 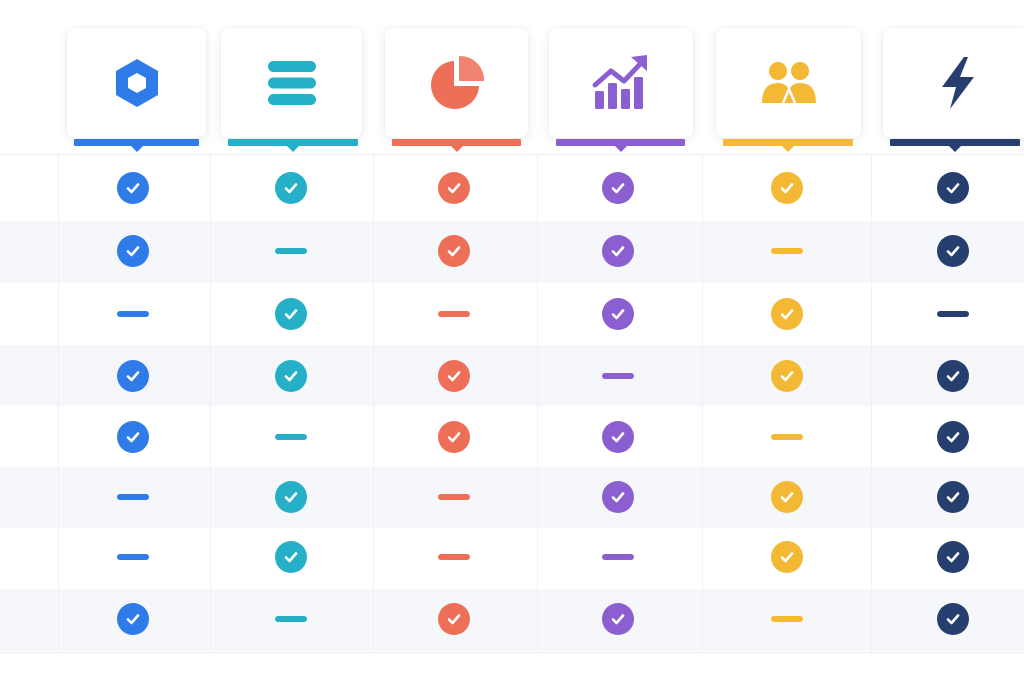 I want to click on product-team-header-card, so click(x=788, y=83).